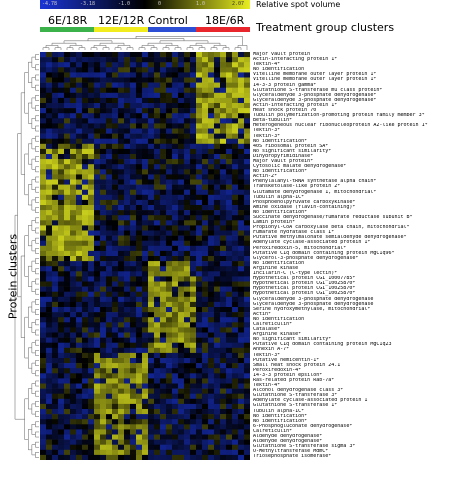 Image resolution: width=474 pixels, height=502 pixels. Describe the element at coordinates (172, 29) in the screenshot. I see `group-bar-control` at that location.